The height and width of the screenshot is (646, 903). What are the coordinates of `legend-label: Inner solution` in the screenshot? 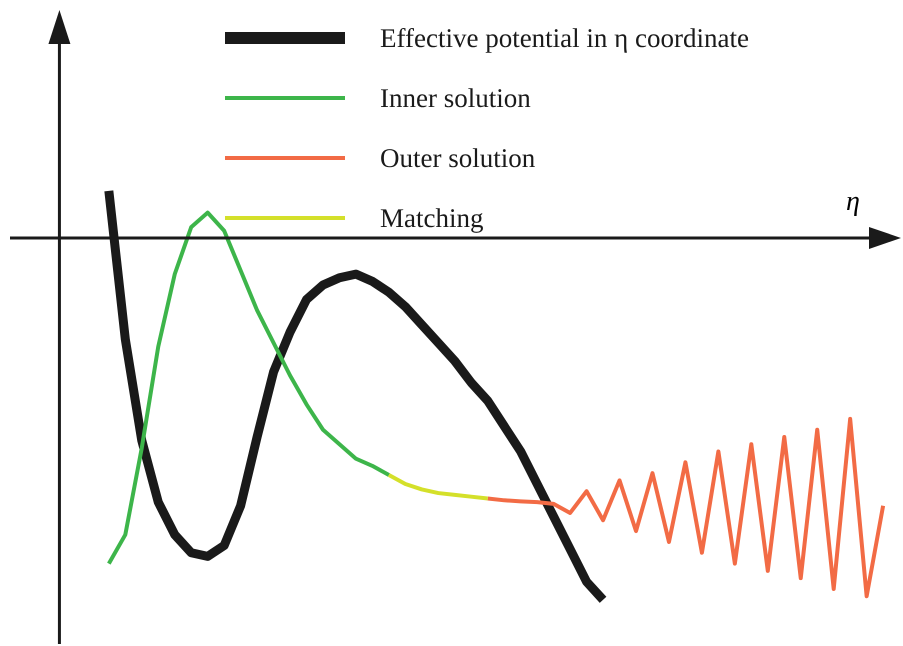 It's located at (455, 98).